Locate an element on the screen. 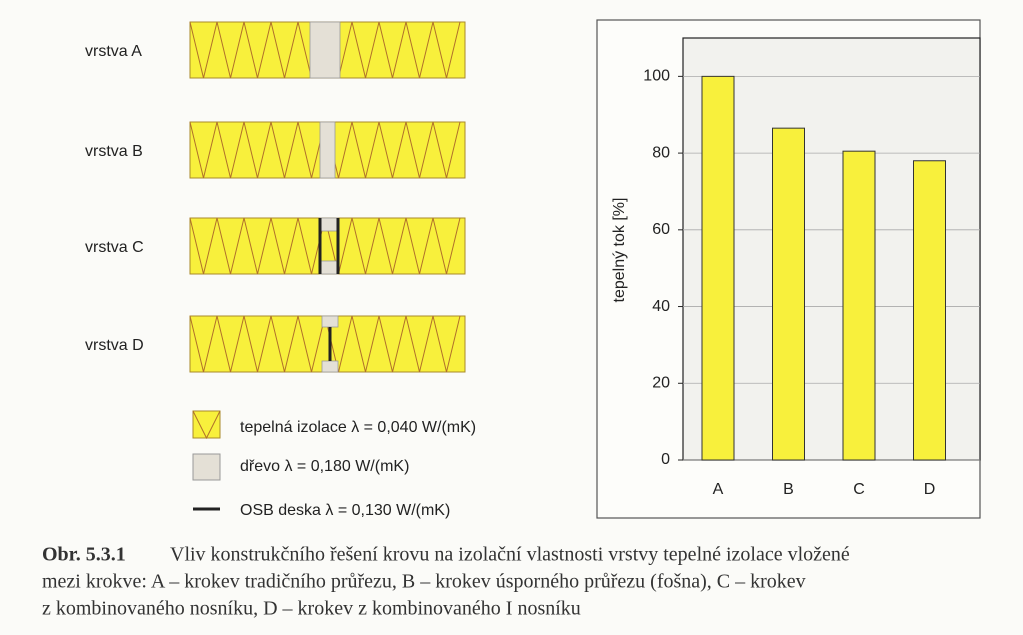  insulation-hatch is located at coordinates (206, 425).